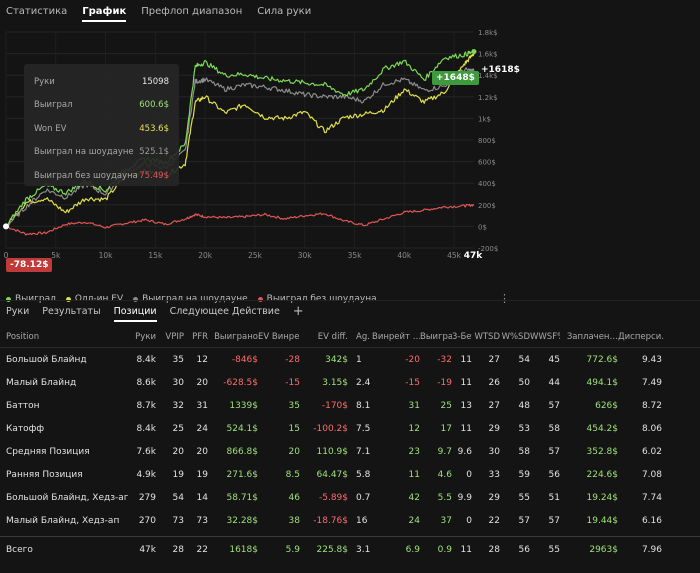 The image size is (700, 573). I want to click on x-tick-label: 40k, so click(404, 255).